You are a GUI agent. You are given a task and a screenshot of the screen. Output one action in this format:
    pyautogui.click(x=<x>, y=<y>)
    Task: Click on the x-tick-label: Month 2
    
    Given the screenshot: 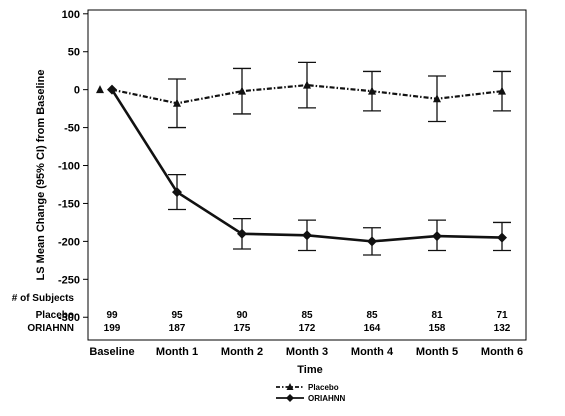 What is the action you would take?
    pyautogui.click(x=242, y=352)
    